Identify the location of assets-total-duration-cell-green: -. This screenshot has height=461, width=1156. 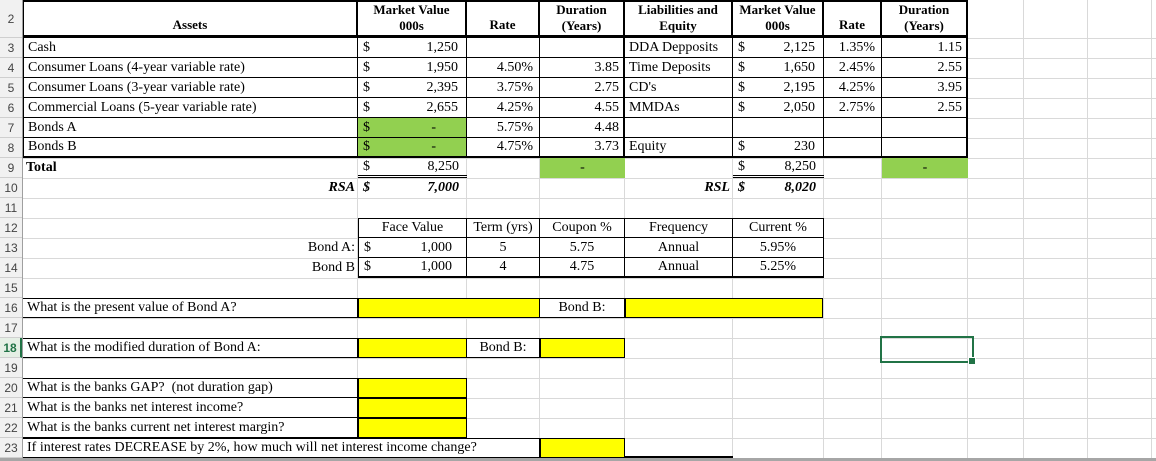
(582, 168).